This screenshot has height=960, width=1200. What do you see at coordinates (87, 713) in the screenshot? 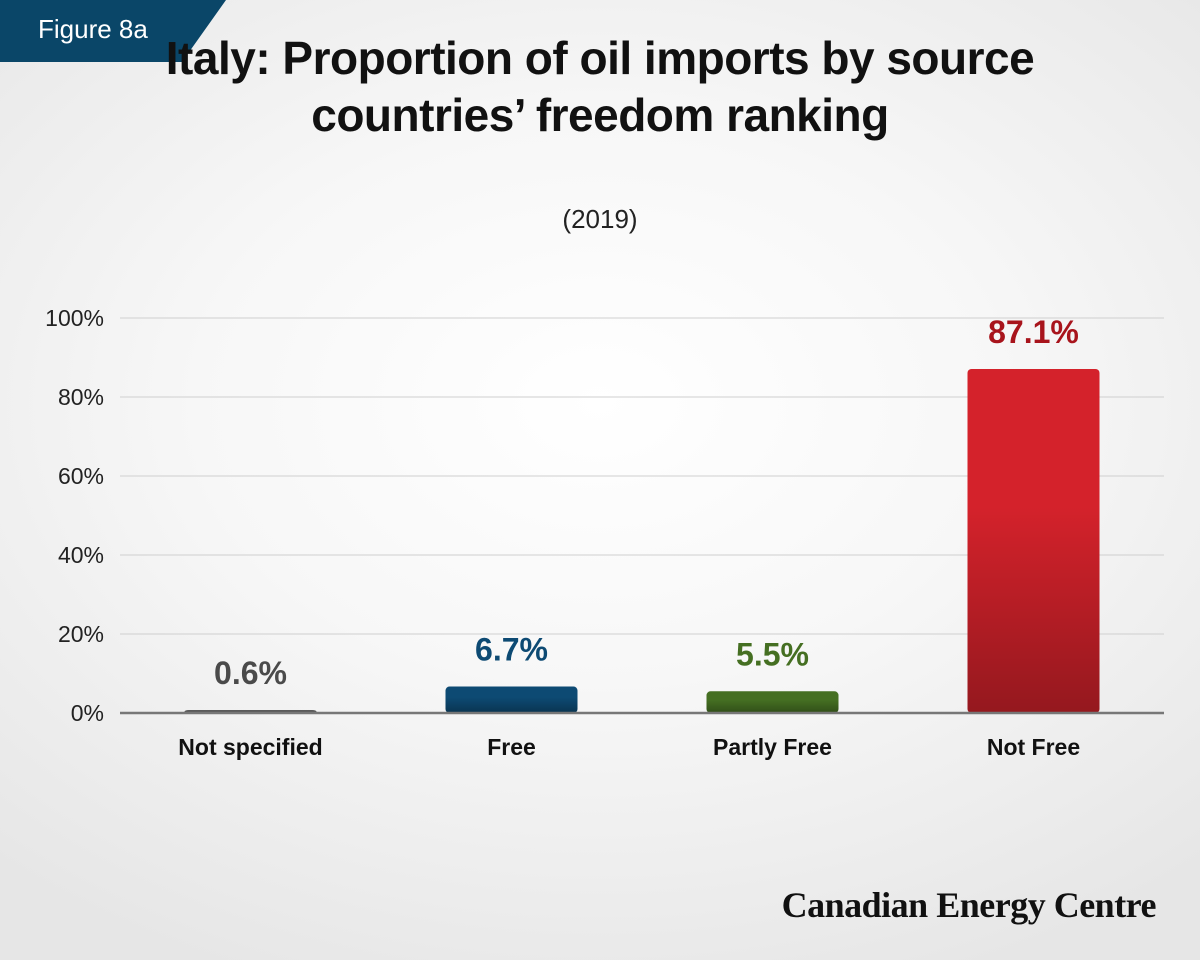
I see `y-tick-label: 0%` at bounding box center [87, 713].